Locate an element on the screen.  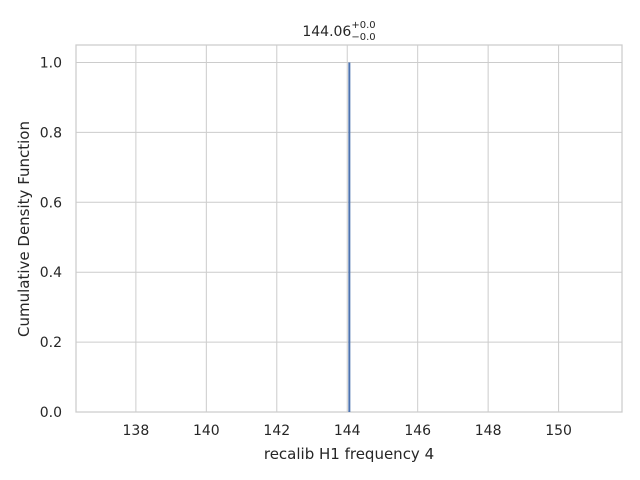
y-tick-labels: 0.0 0.2 0.4 0.6 0.8 1.0 is located at coordinates (51, 238).